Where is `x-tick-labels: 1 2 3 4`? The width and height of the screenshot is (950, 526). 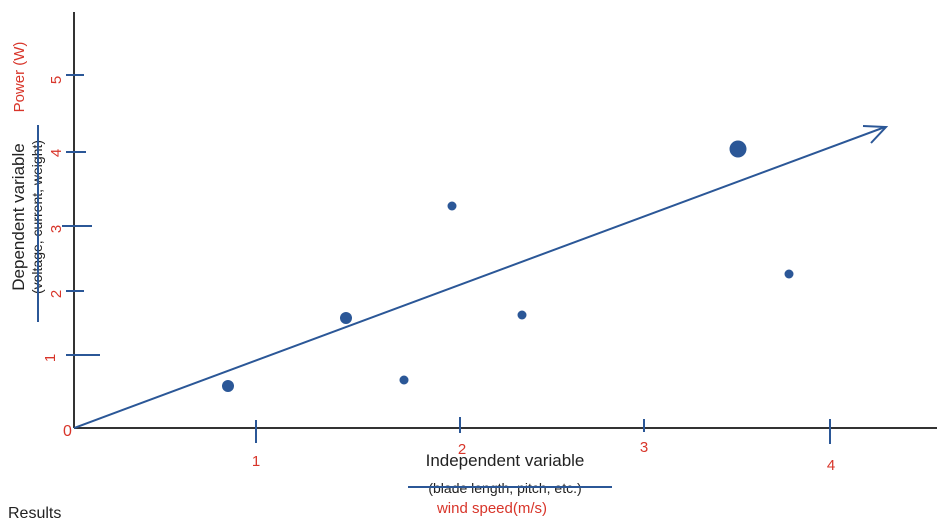 x-tick-labels: 1 2 3 4 is located at coordinates (543, 456).